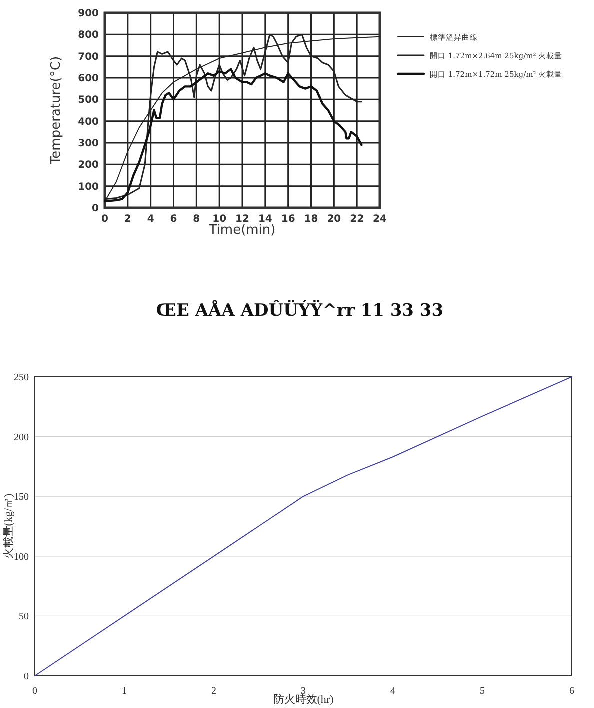  Describe the element at coordinates (482, 691) in the screenshot. I see `x-tick-label: 5` at that location.